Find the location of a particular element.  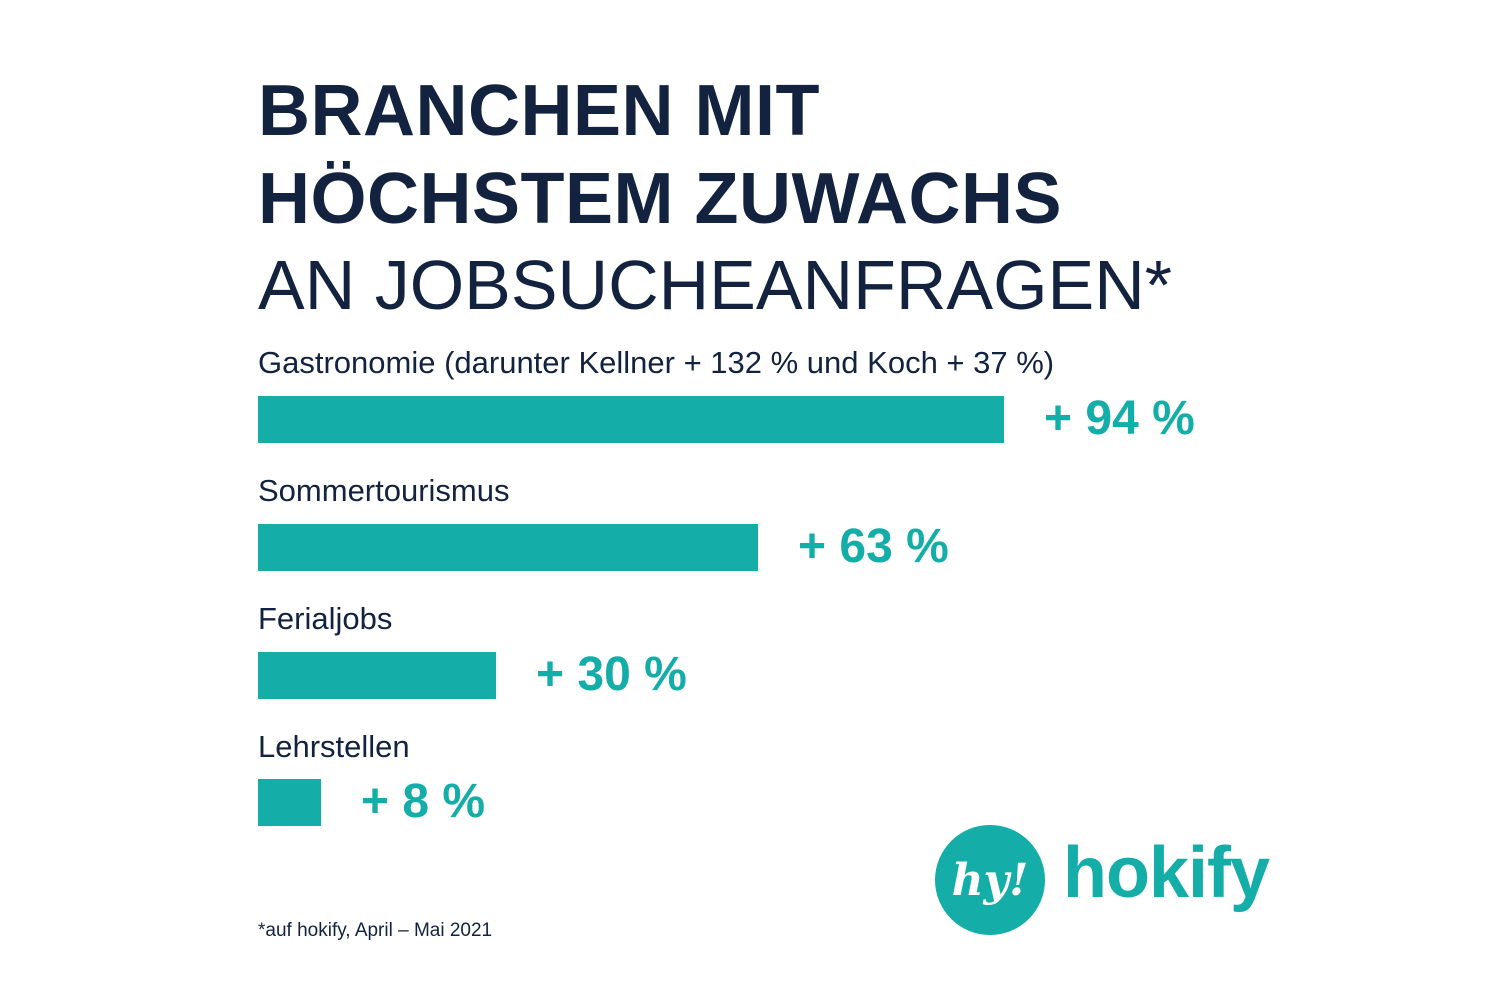

category-label: Lehrstellen is located at coordinates (334, 746).